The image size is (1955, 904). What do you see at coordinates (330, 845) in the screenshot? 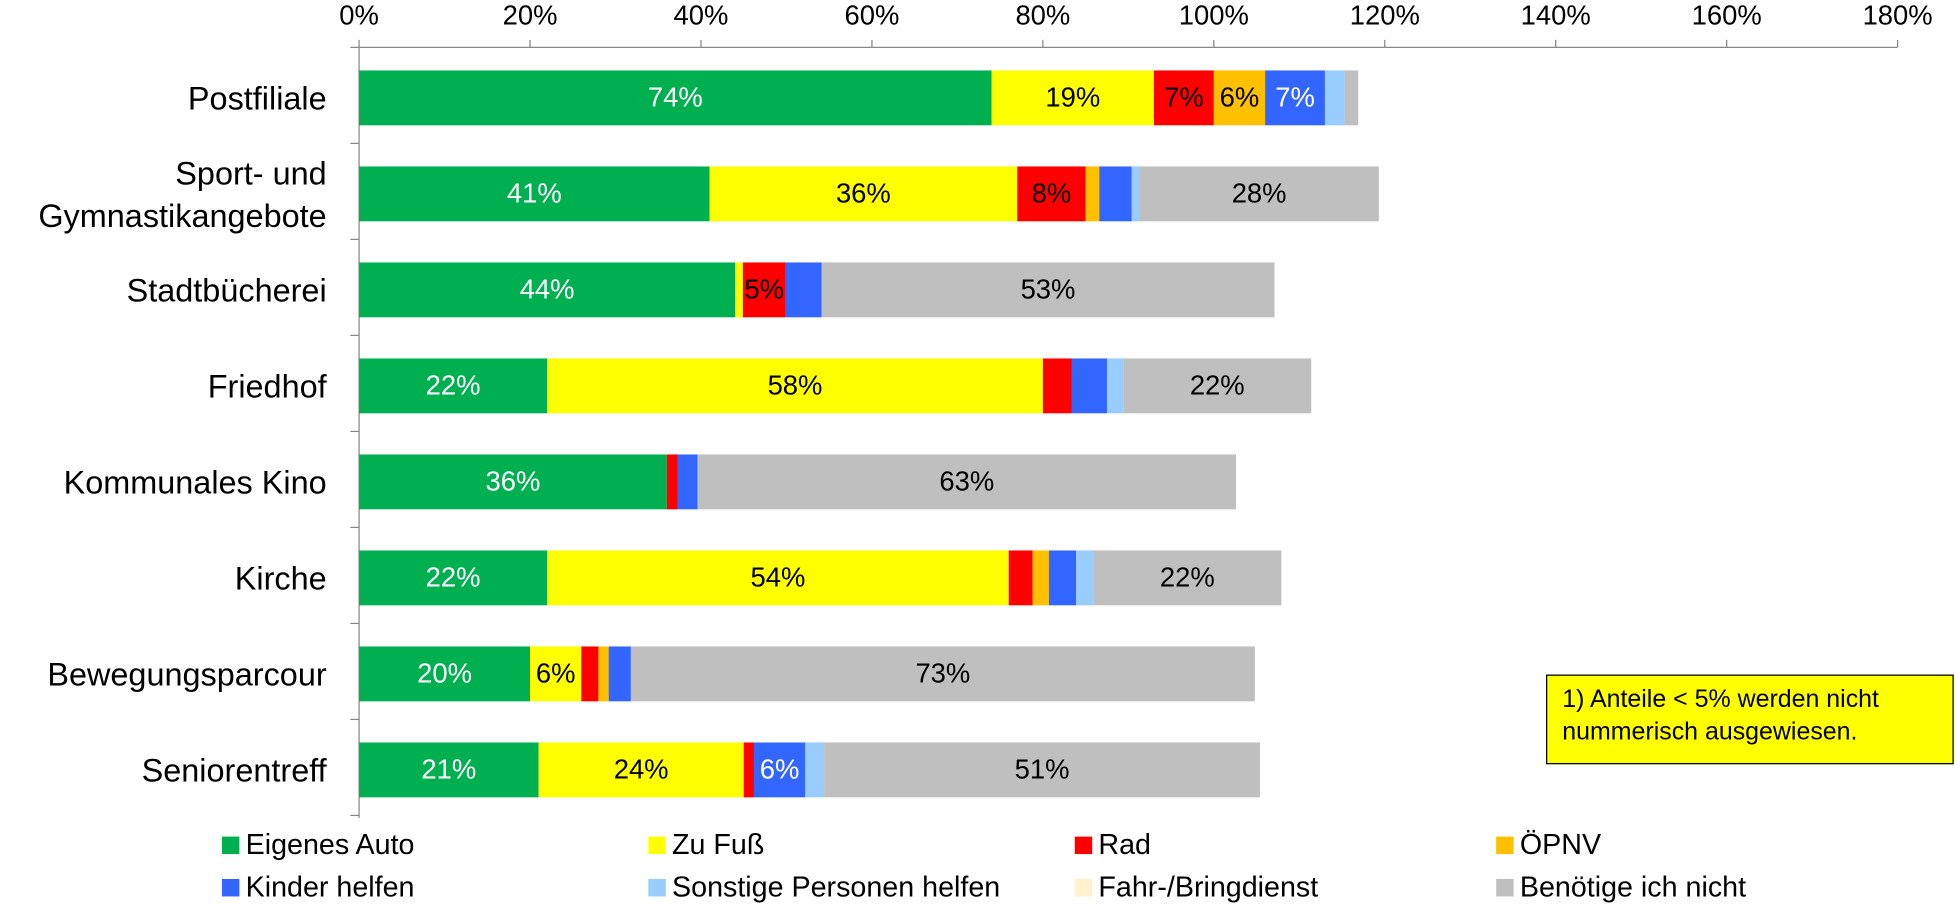
I see `legend-label: Eigenes Auto` at bounding box center [330, 845].